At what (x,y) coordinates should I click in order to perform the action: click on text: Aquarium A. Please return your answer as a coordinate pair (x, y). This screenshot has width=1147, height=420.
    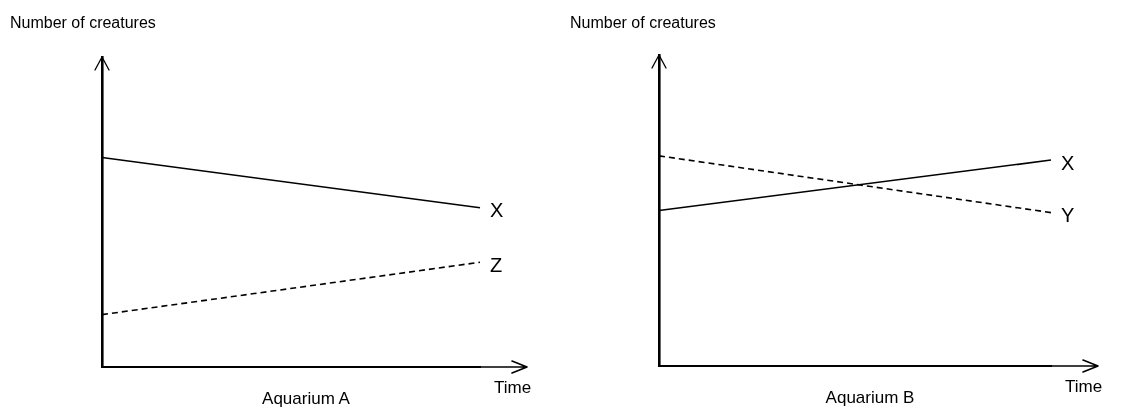
    Looking at the image, I should click on (306, 399).